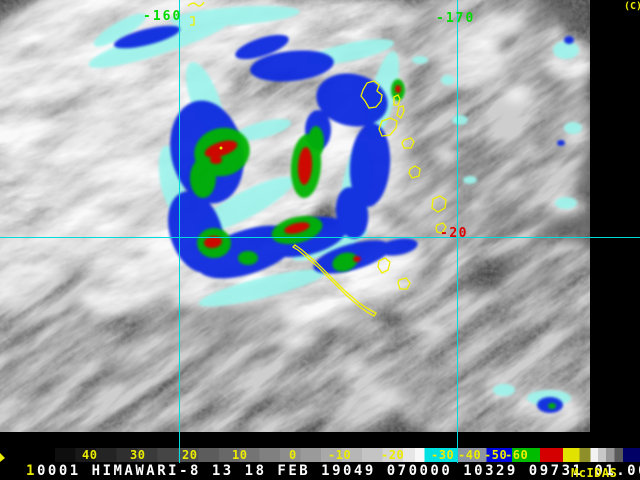 The height and width of the screenshot is (480, 640). What do you see at coordinates (90, 455) in the screenshot?
I see `colorbar-label: 40` at bounding box center [90, 455].